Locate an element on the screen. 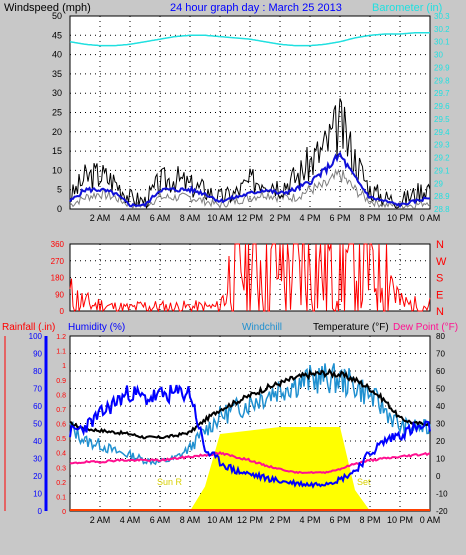  humidity-tick-label: 80 is located at coordinates (37, 371).